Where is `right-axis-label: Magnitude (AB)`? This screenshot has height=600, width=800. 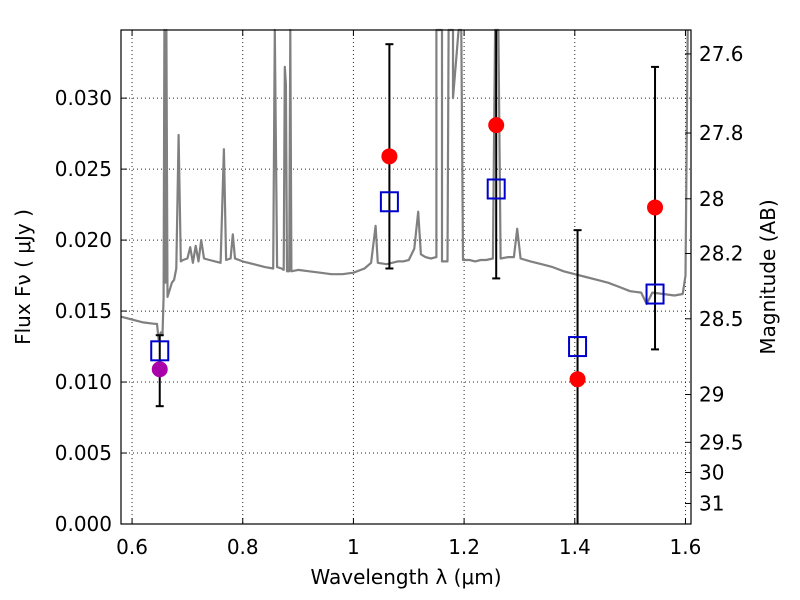
right-axis-label: Magnitude (AB) is located at coordinates (768, 276).